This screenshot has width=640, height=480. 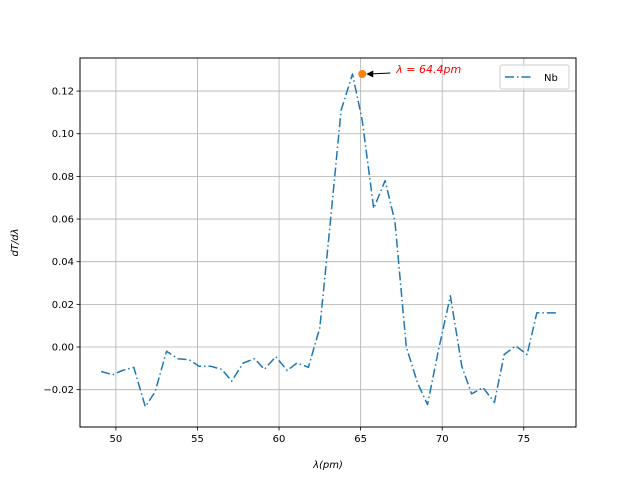 I want to click on y-tick-label: 0.10, so click(x=63, y=134).